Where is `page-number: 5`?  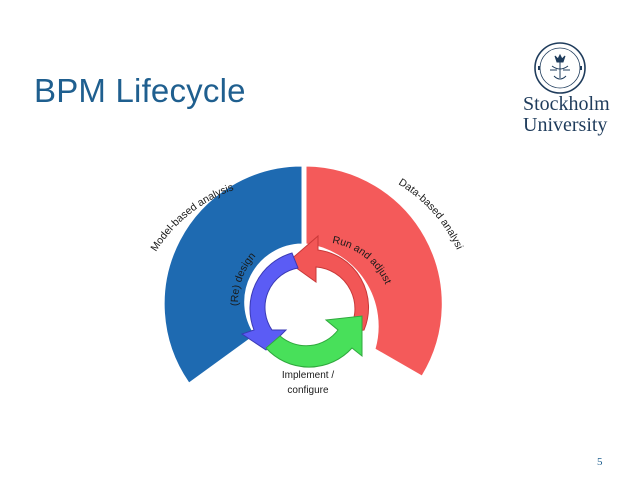 page-number: 5 is located at coordinates (600, 462).